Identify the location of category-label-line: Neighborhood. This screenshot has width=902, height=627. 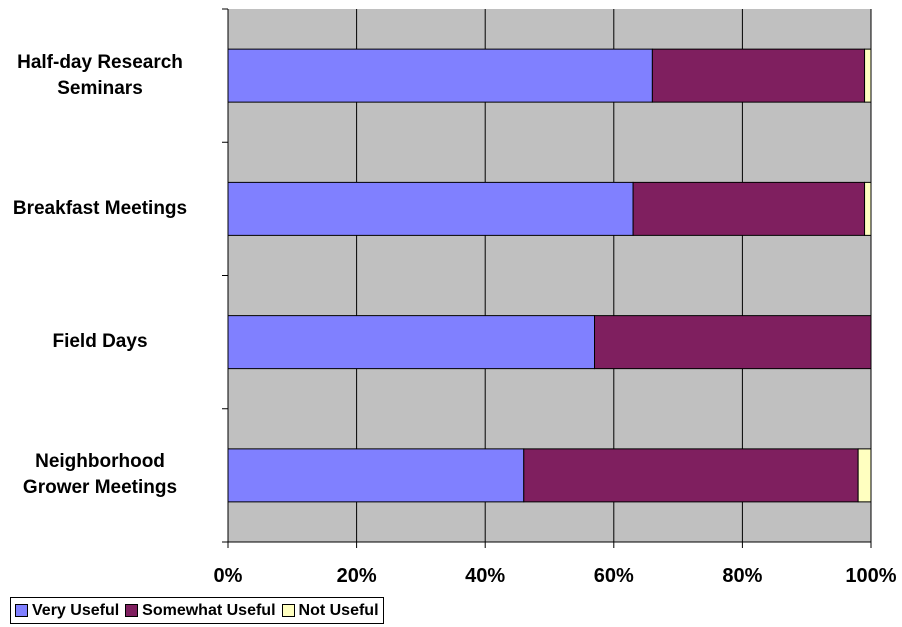
(100, 462).